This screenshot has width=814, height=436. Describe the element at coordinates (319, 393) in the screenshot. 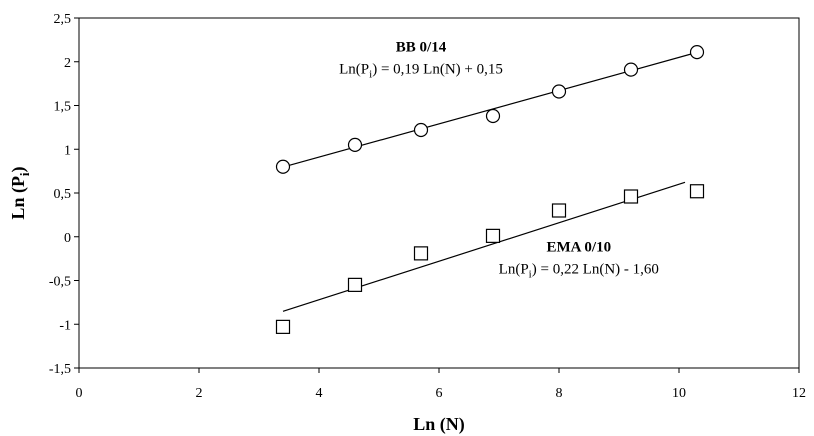

I see `x-tick-label: 4` at that location.